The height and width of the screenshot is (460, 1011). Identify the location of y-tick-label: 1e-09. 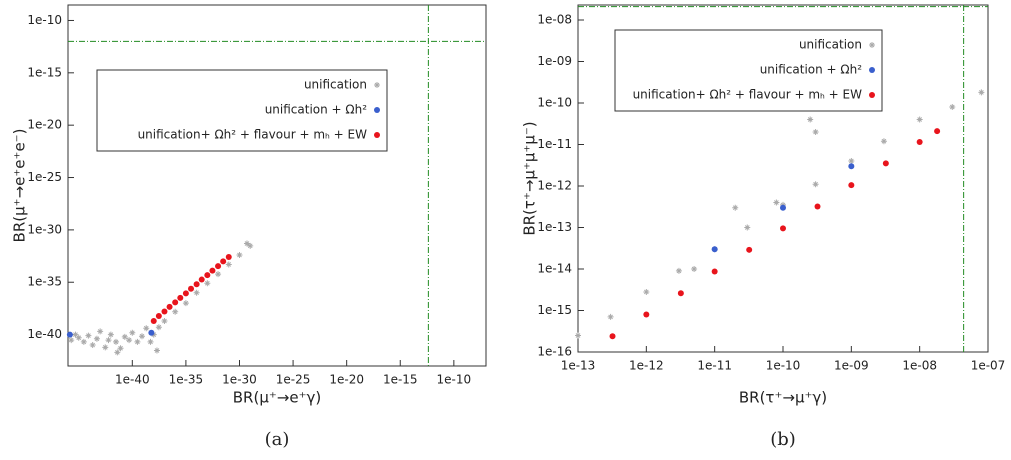
(554, 61).